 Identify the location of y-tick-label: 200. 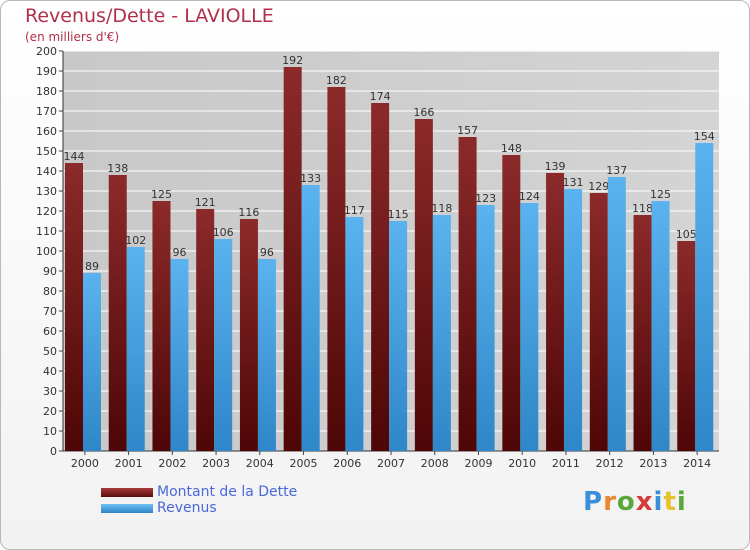
(46, 51).